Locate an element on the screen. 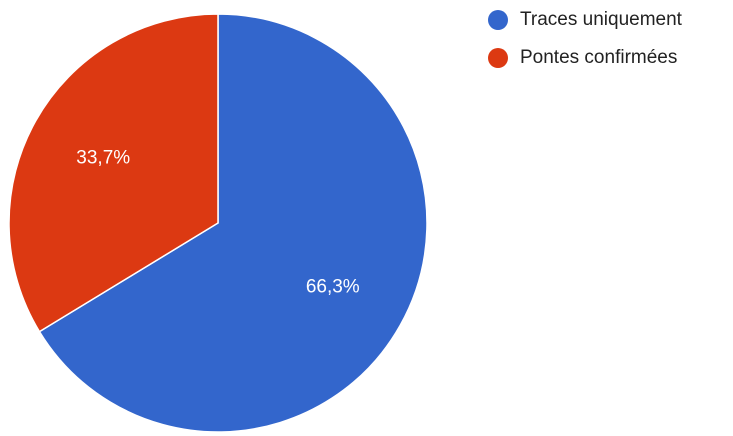 This screenshot has height=436, width=733. chart-legend: Traces uniquement Pontes confirmées is located at coordinates (608, 46).